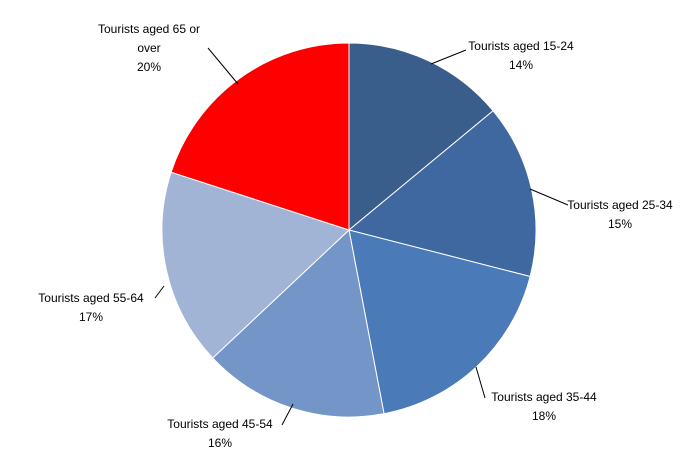  Describe the element at coordinates (544, 416) in the screenshot. I see `slice-value-label-3: 18%` at that location.